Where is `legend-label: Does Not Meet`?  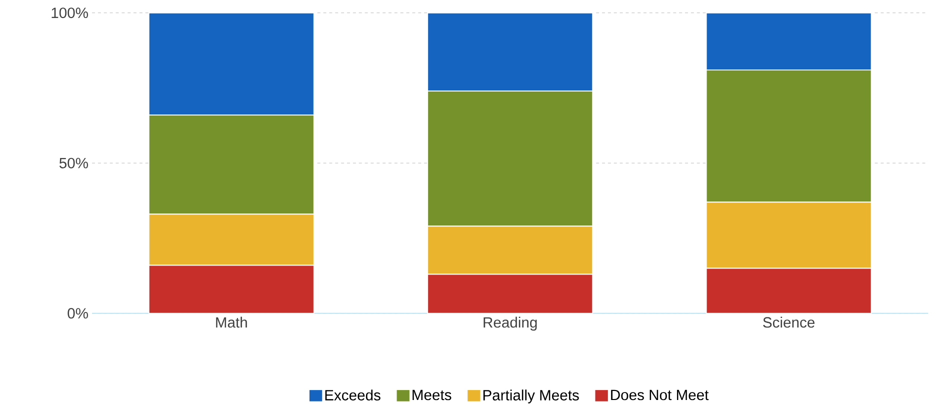
legend-label: Does Not Meet is located at coordinates (660, 395).